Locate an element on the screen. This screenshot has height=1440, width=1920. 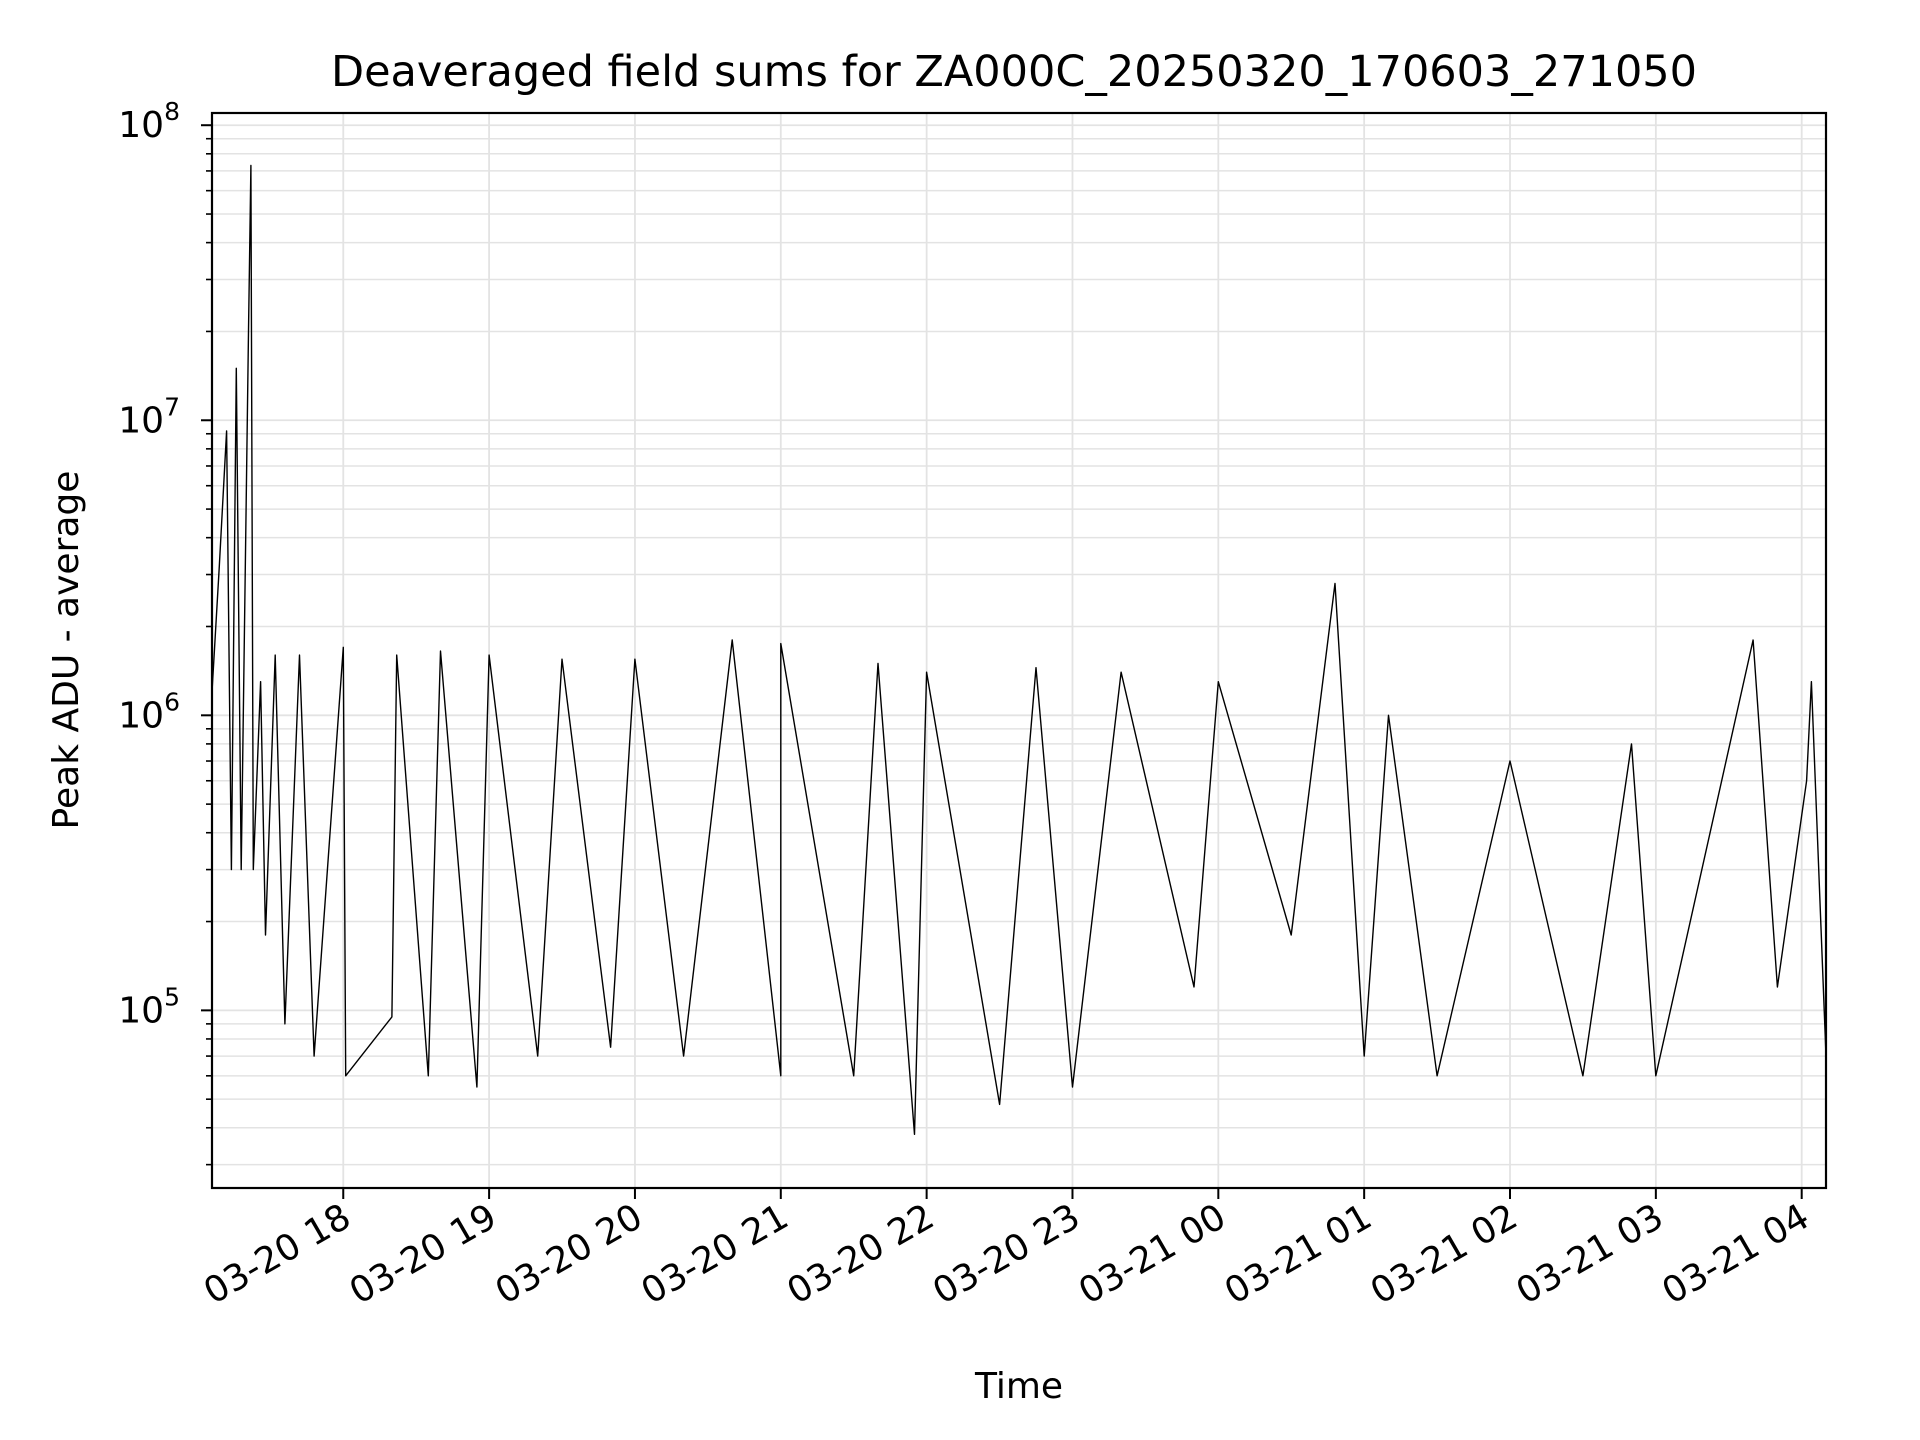
y-axis-label: Peak ADU - average is located at coordinates (66, 650).